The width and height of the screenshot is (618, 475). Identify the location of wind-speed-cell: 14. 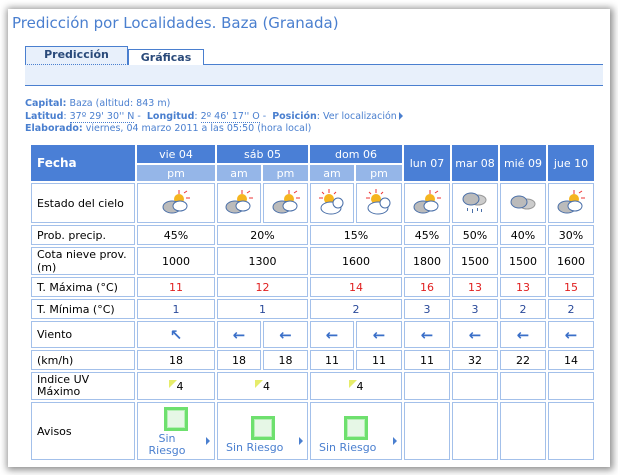
(571, 360).